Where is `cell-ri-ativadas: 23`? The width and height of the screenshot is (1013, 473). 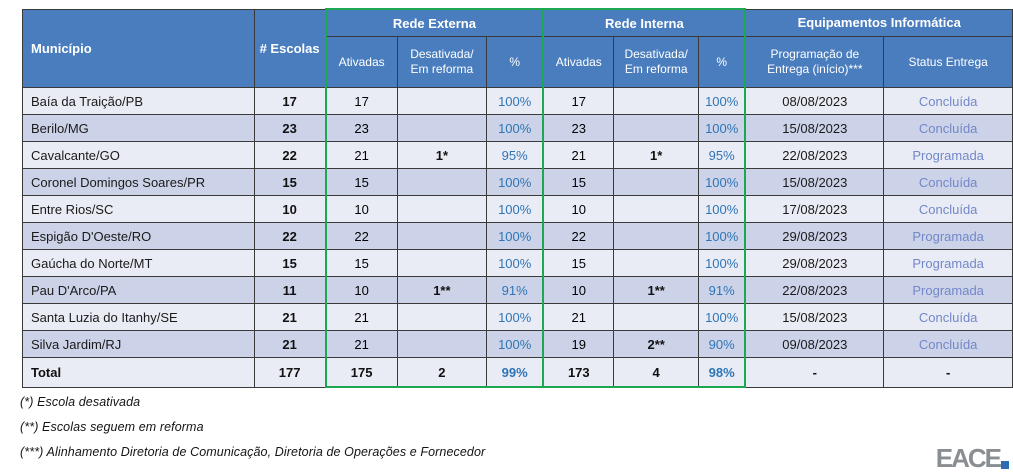 cell-ri-ativadas: 23 is located at coordinates (578, 128).